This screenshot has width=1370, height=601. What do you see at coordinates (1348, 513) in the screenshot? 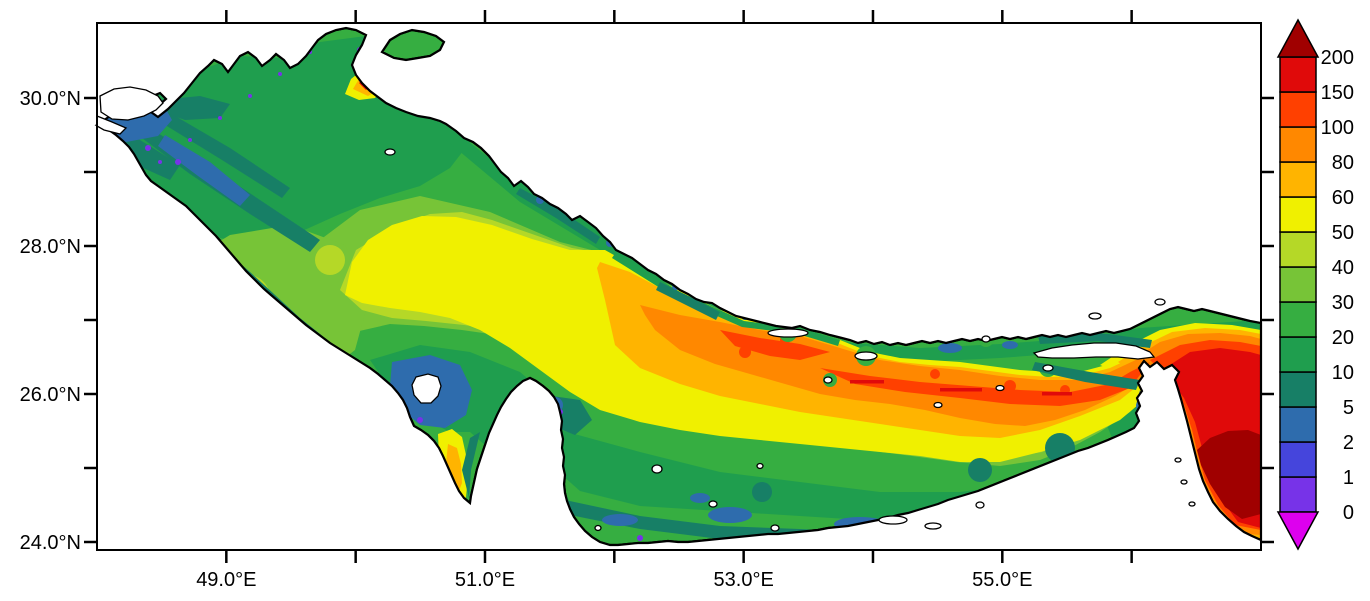
I see `colorbar-tick-label: 0` at bounding box center [1348, 513].